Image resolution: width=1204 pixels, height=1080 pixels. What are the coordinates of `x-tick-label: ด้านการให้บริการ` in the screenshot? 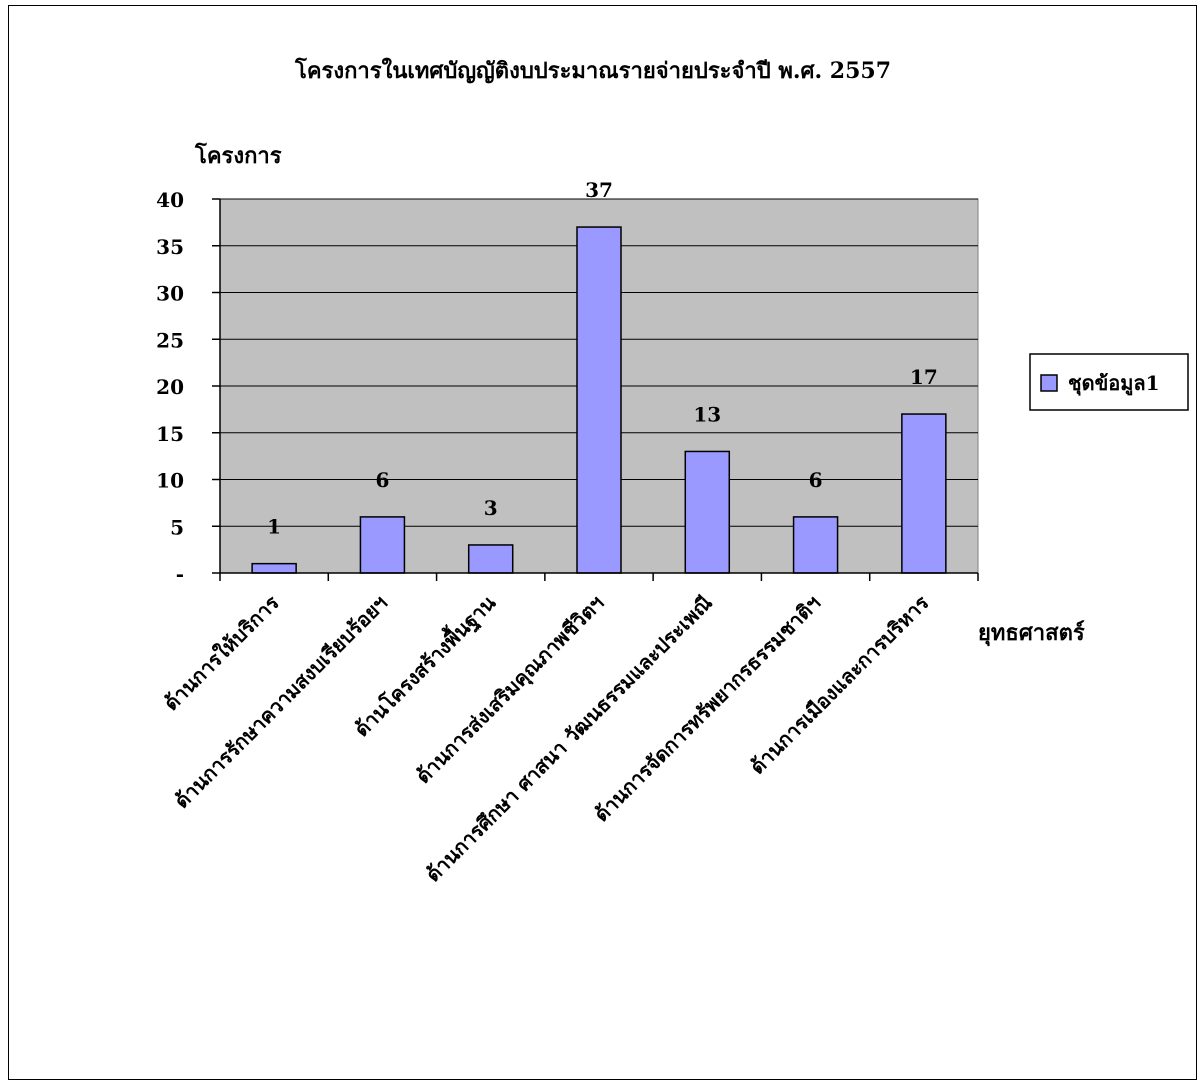 It's located at (221, 652).